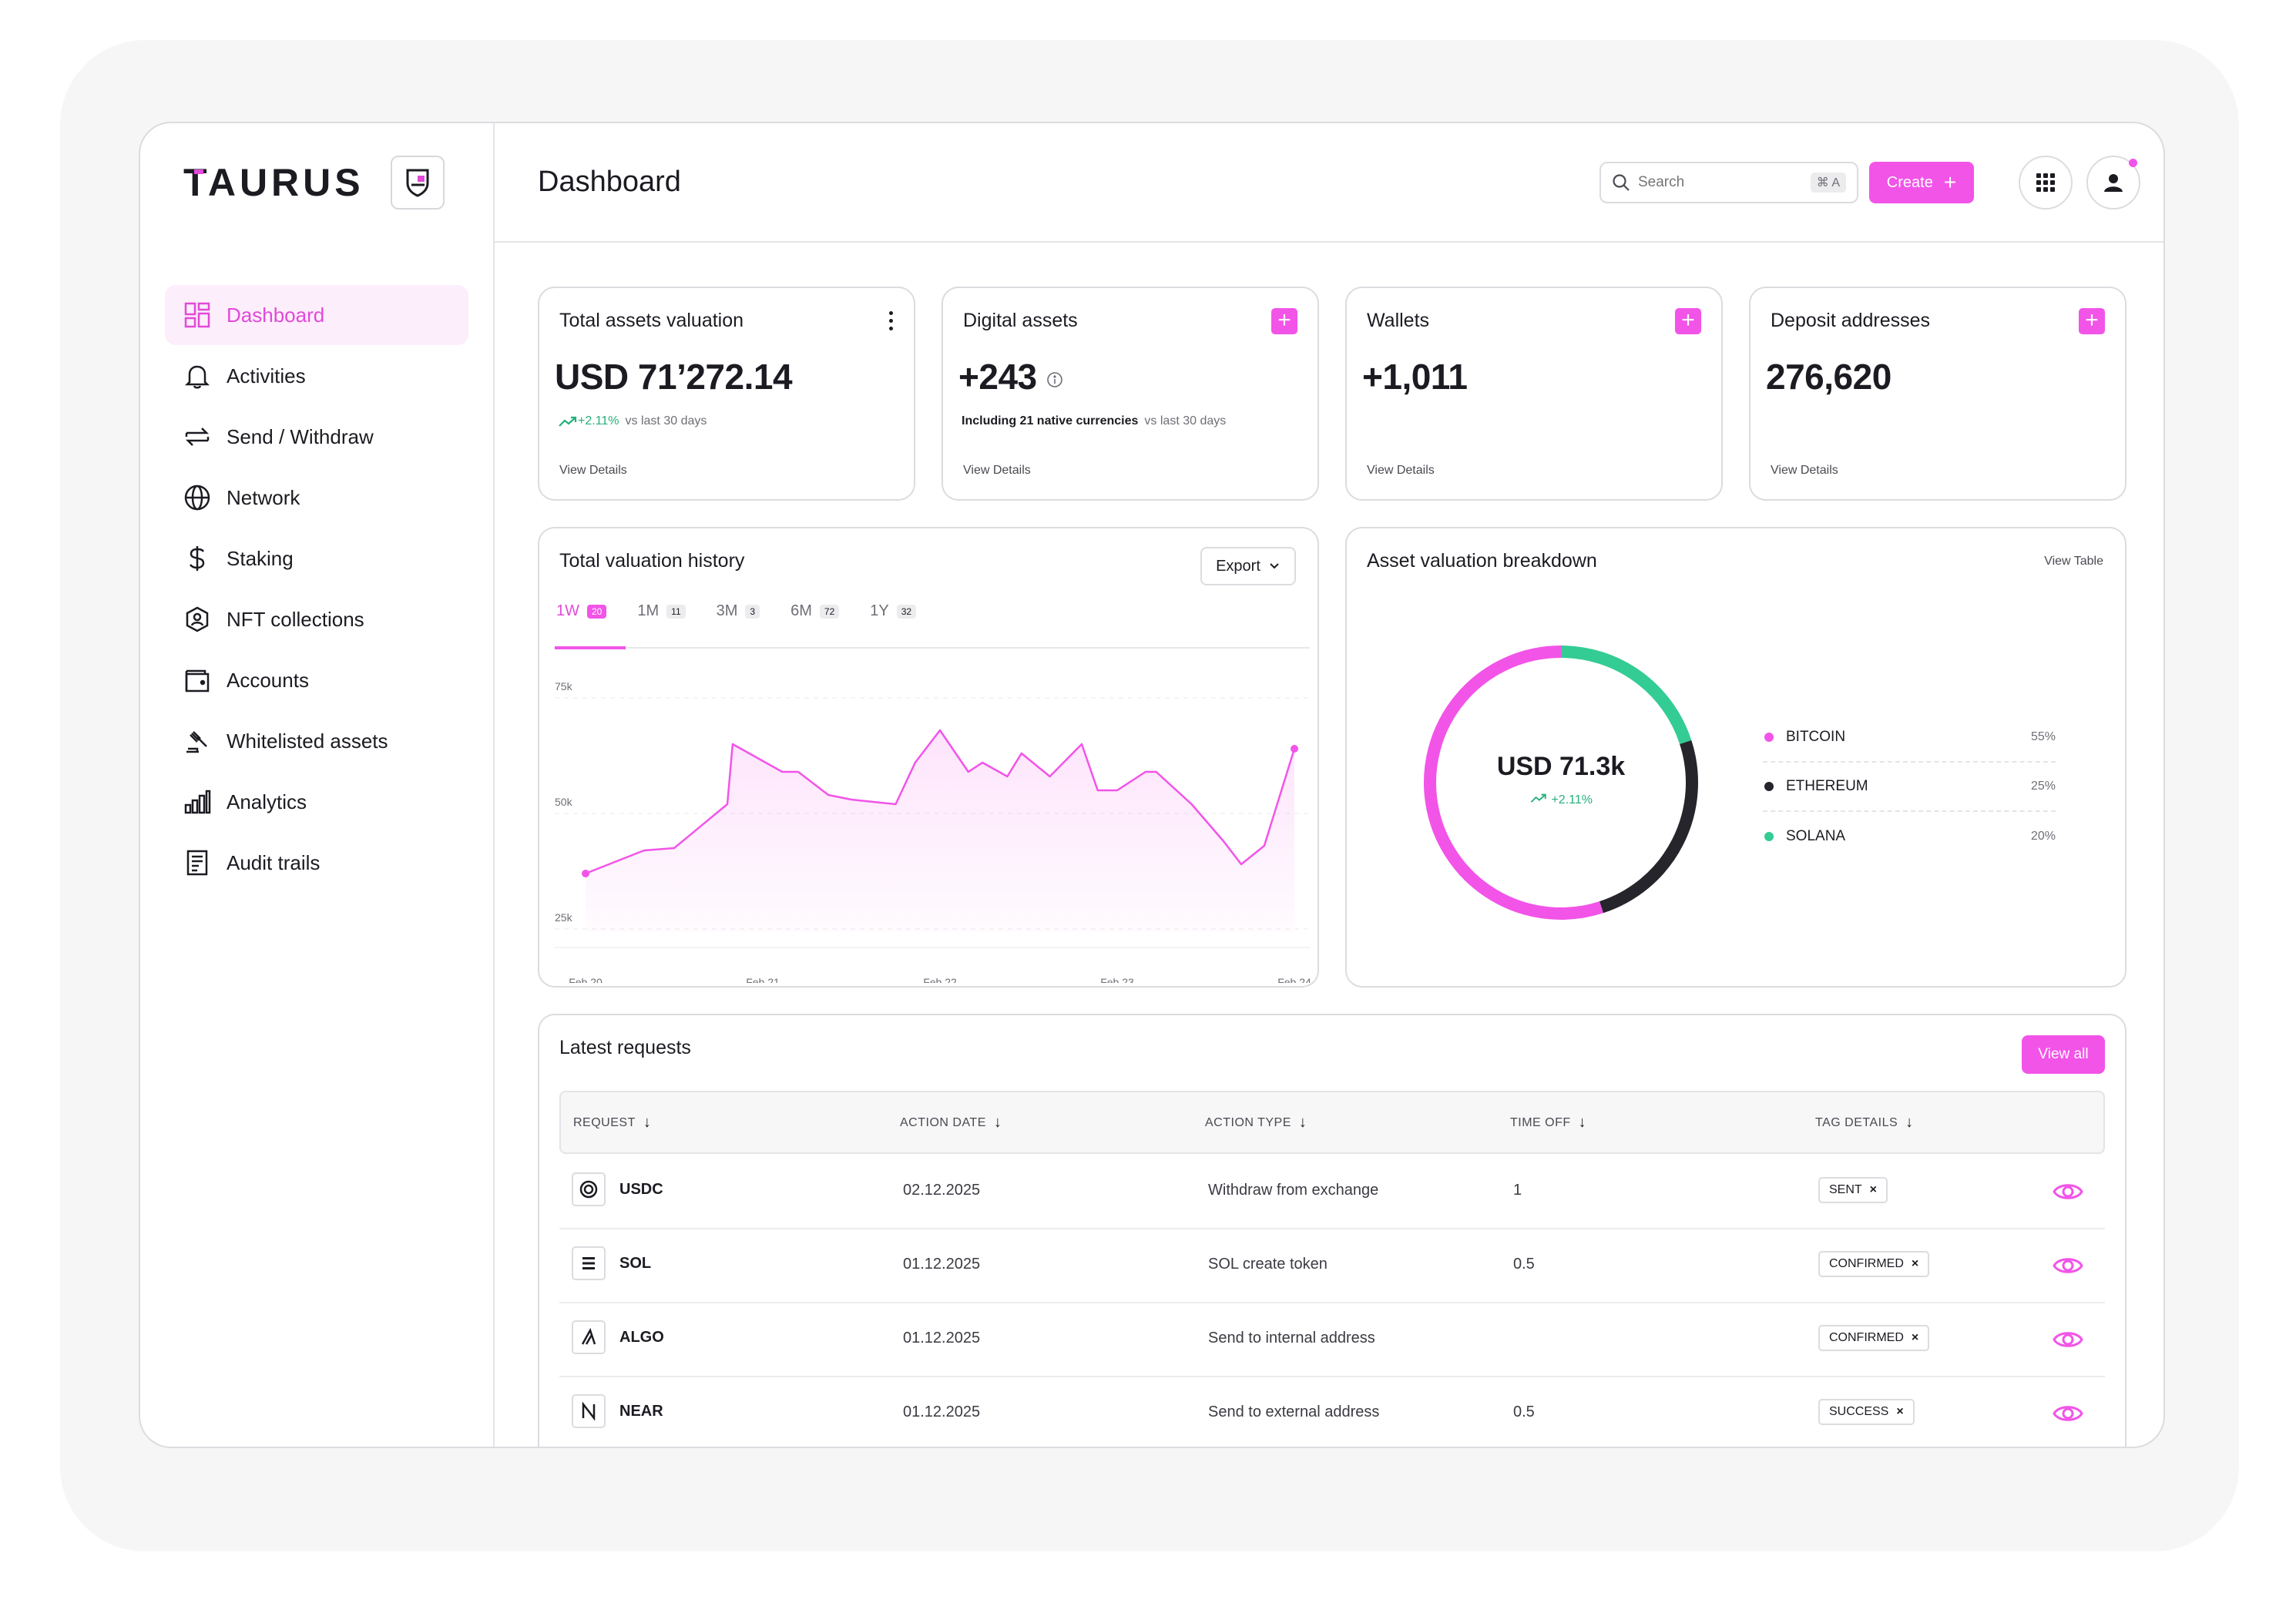 This screenshot has height=1603, width=2296. What do you see at coordinates (1864, 1122) in the screenshot?
I see `column-header-tag-details: TAG DETAILS ↓` at bounding box center [1864, 1122].